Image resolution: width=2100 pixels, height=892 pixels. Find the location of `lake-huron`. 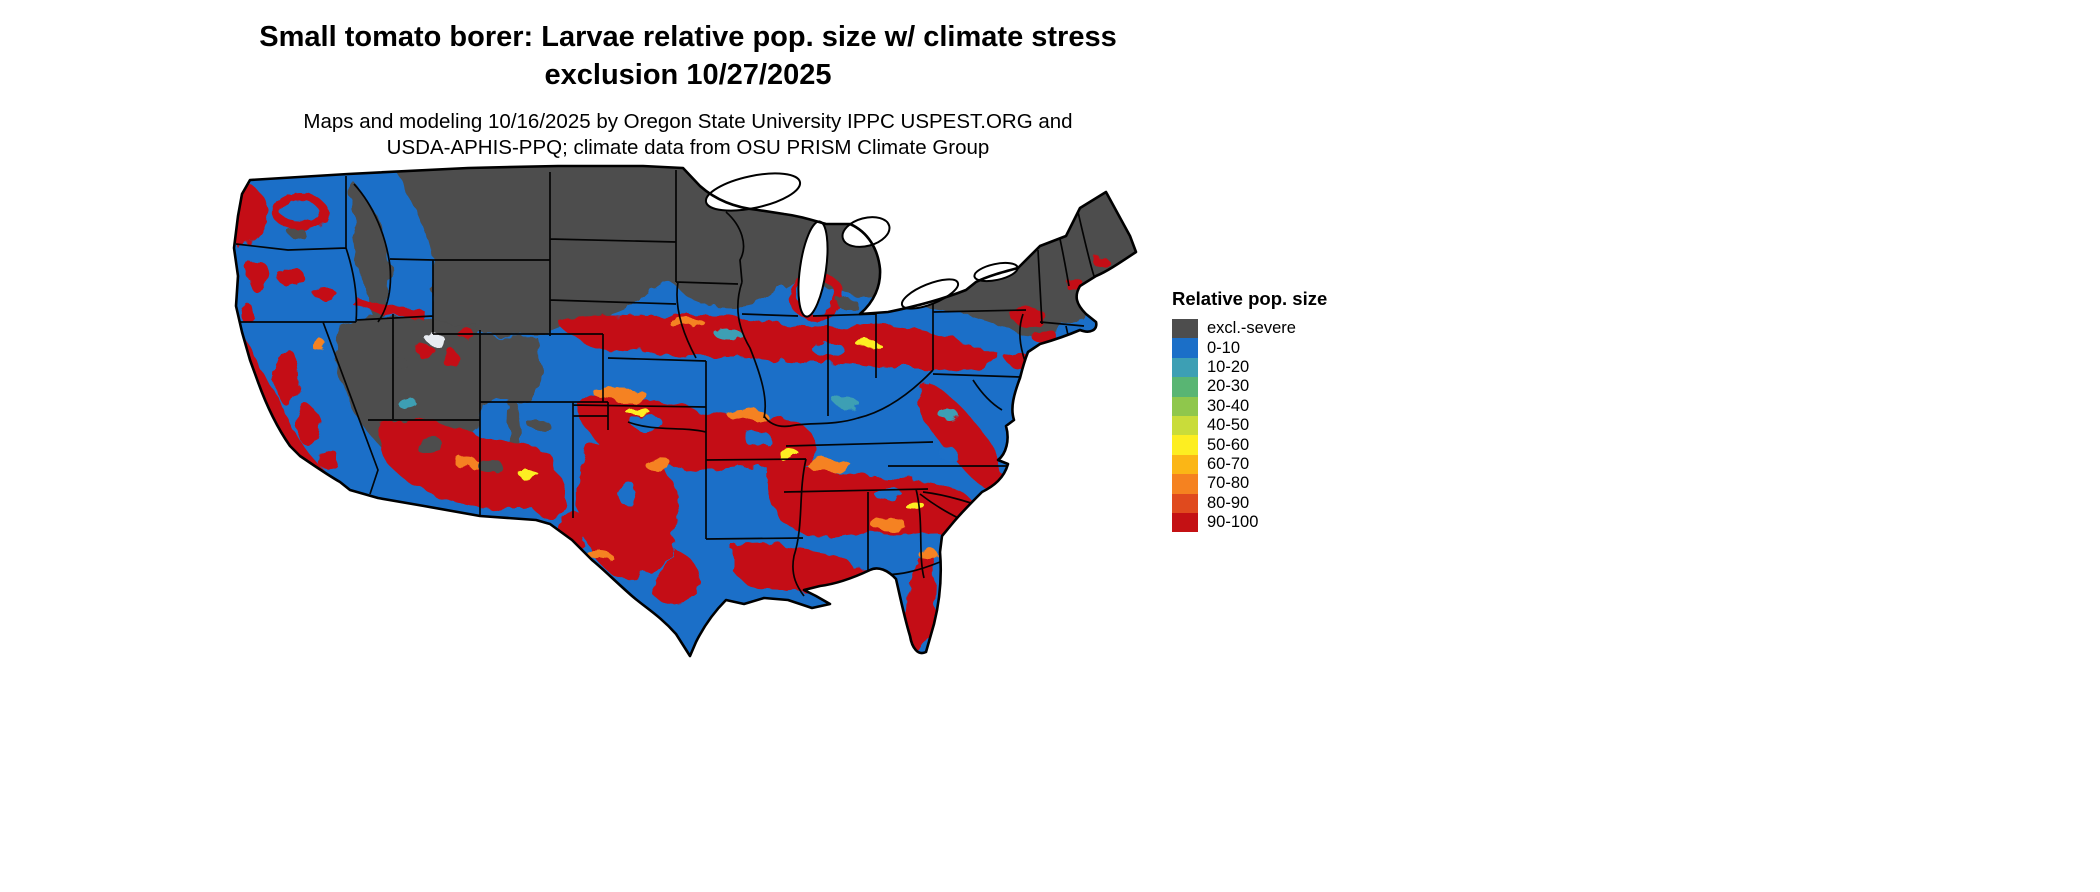

lake-huron is located at coordinates (866, 232).